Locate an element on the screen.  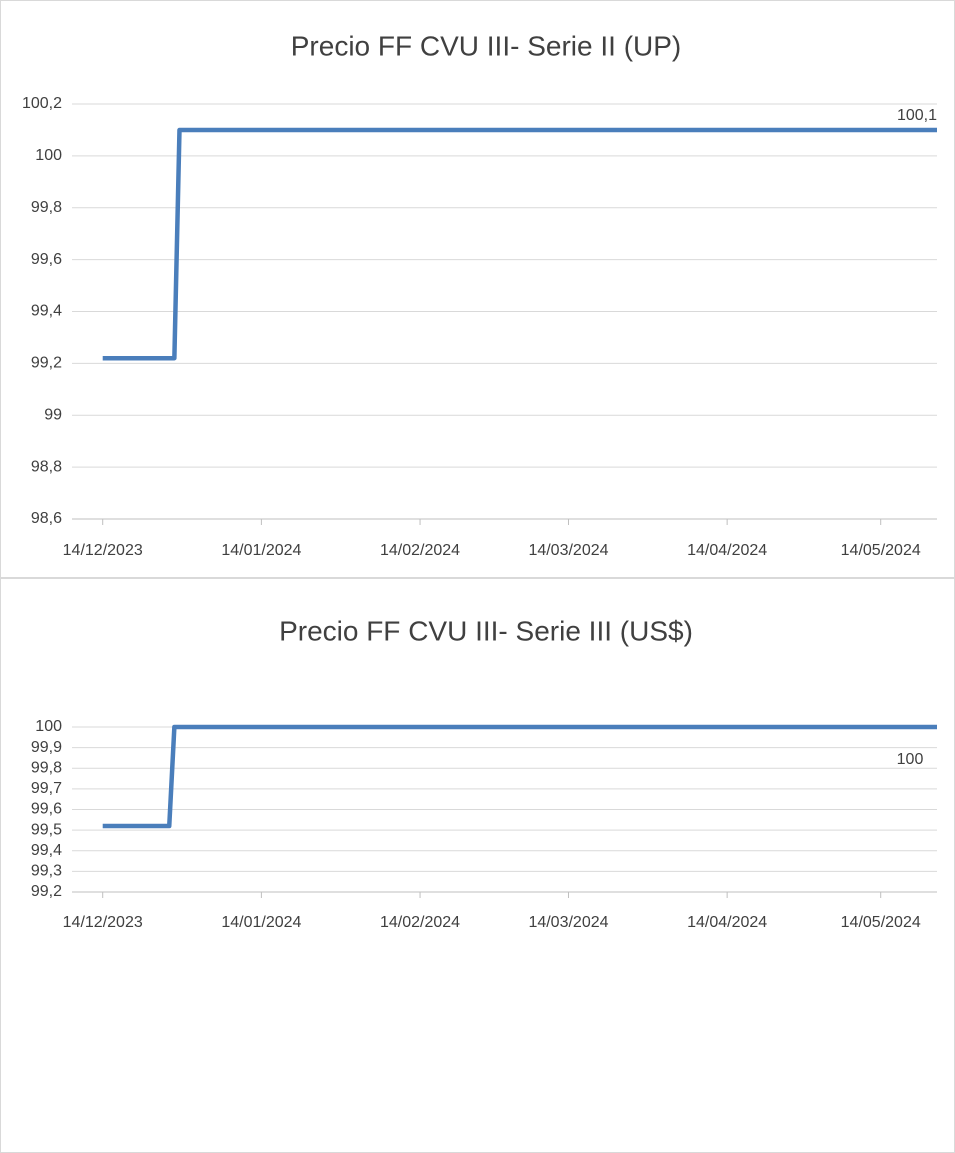
y-tick-label: 99 is located at coordinates (53, 414).